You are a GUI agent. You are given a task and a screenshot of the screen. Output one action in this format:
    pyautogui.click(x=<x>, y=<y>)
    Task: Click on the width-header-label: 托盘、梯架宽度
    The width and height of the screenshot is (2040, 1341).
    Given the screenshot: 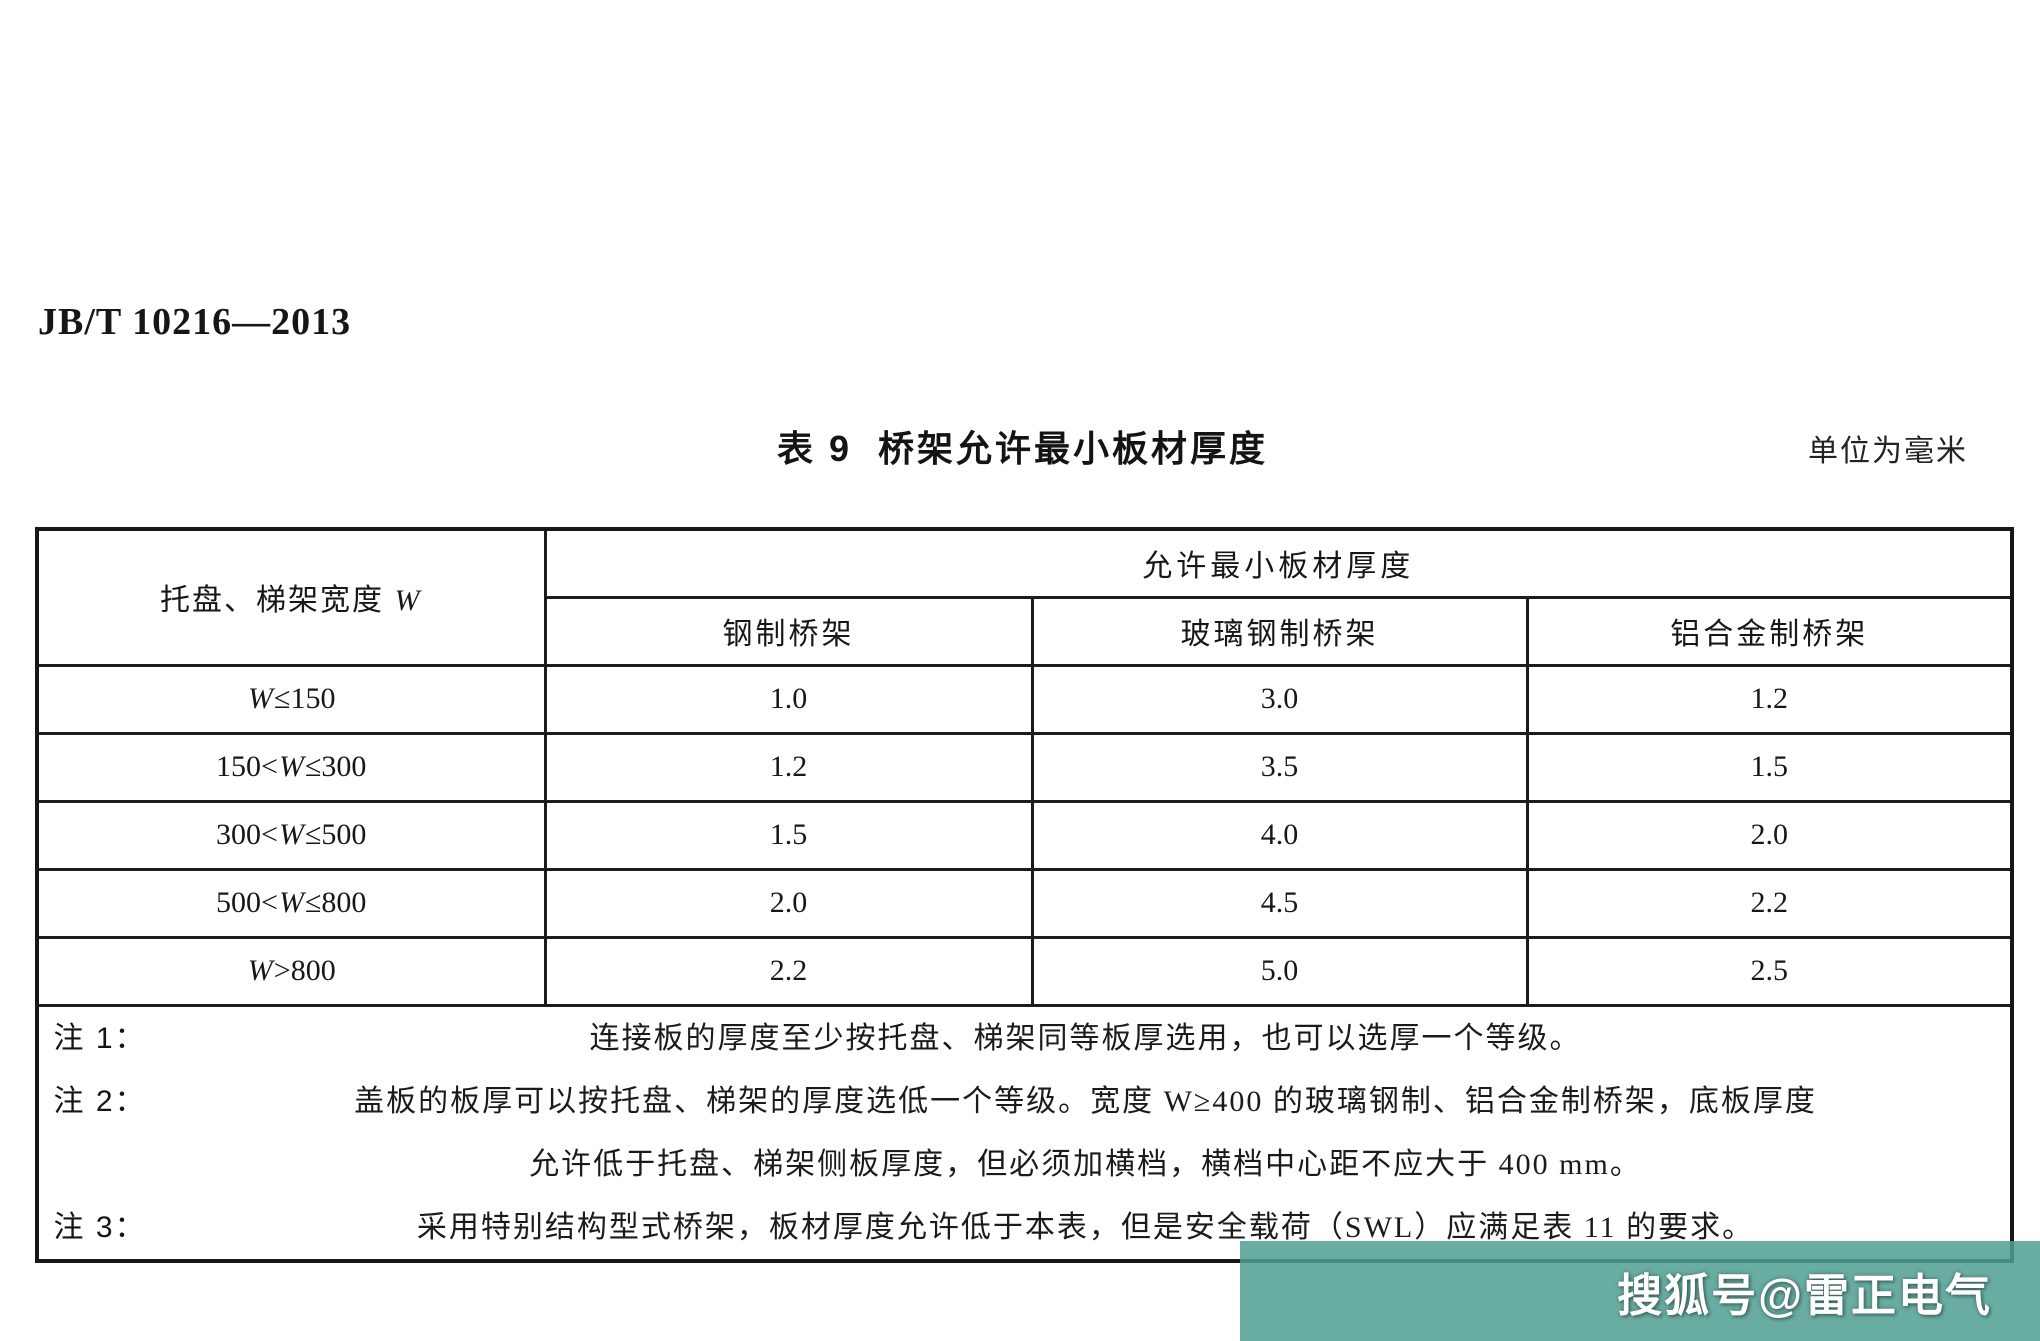 What is the action you would take?
    pyautogui.click(x=277, y=601)
    